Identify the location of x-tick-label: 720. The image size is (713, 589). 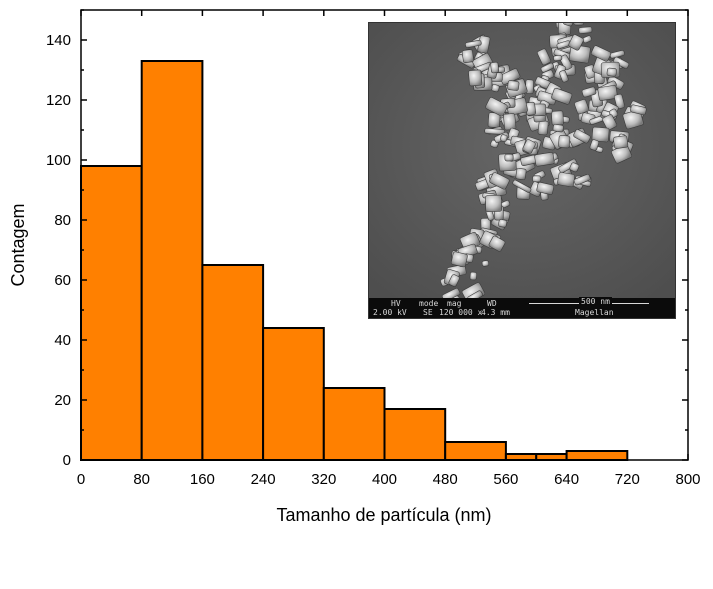
(627, 479).